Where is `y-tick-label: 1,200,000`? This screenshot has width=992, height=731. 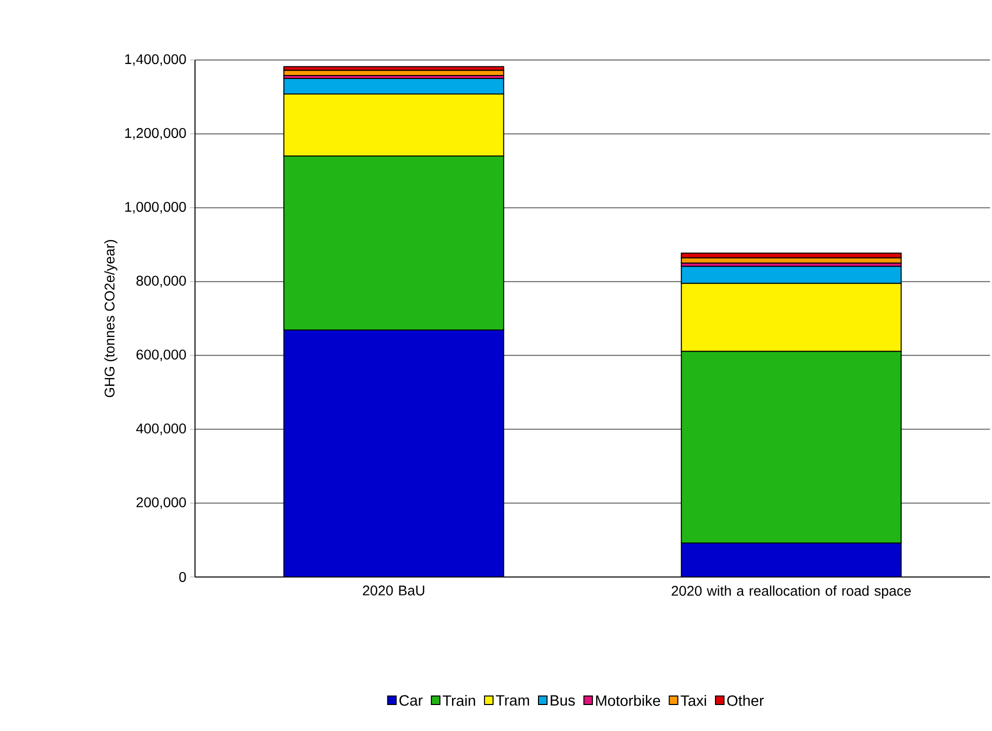
y-tick-label: 1,200,000 is located at coordinates (155, 134).